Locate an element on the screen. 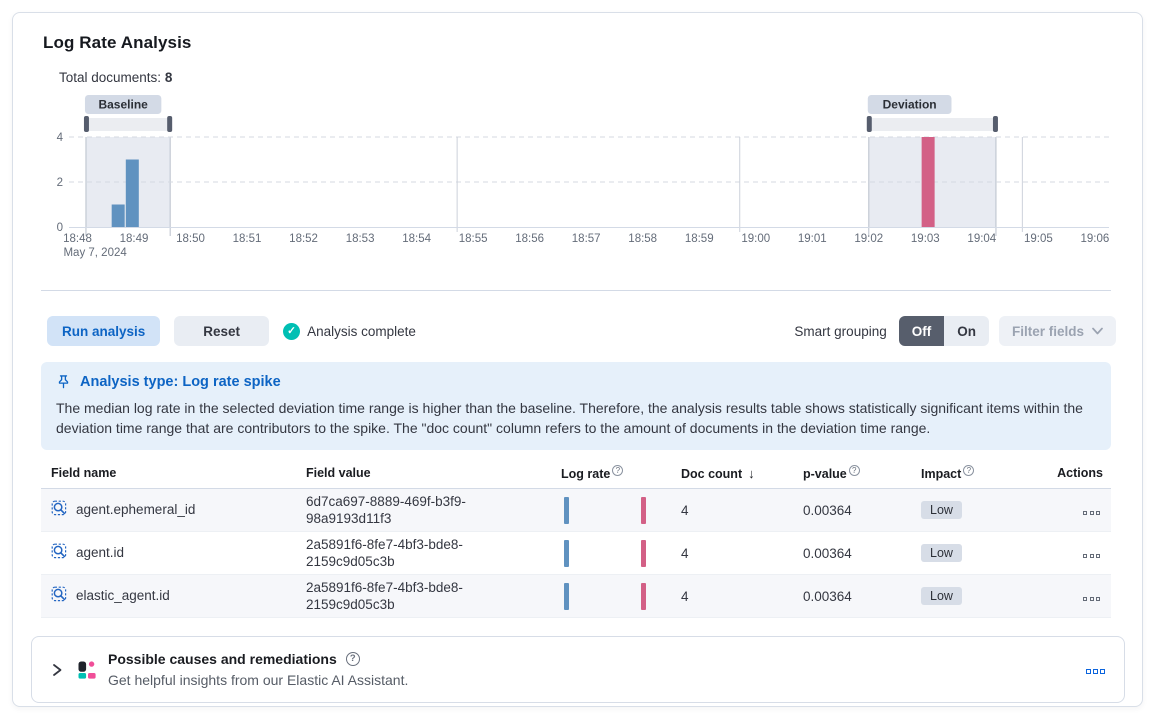  column-header-field-name: Field name is located at coordinates (173, 476).